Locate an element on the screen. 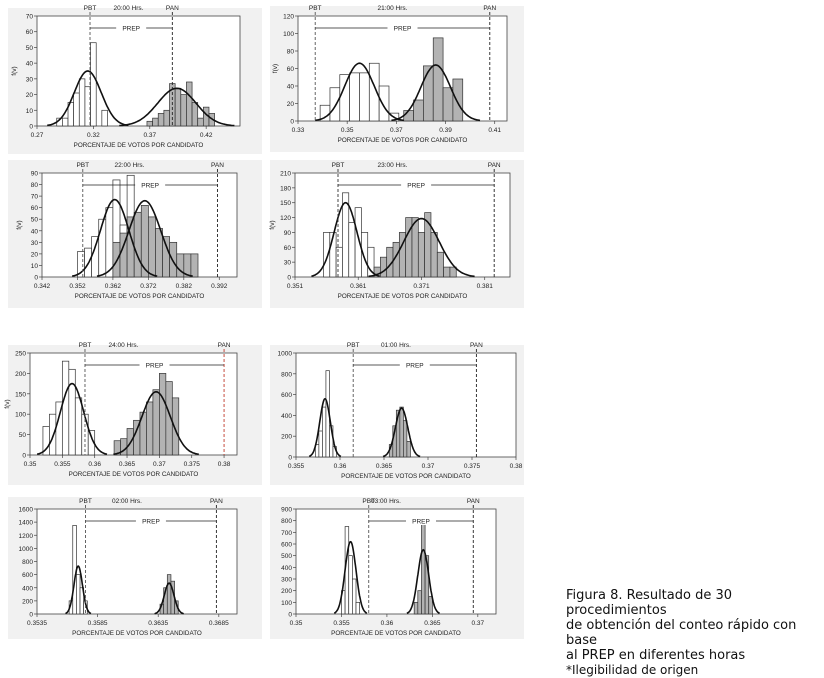  y-tick-label: 1000 is located at coordinates (285, 354).